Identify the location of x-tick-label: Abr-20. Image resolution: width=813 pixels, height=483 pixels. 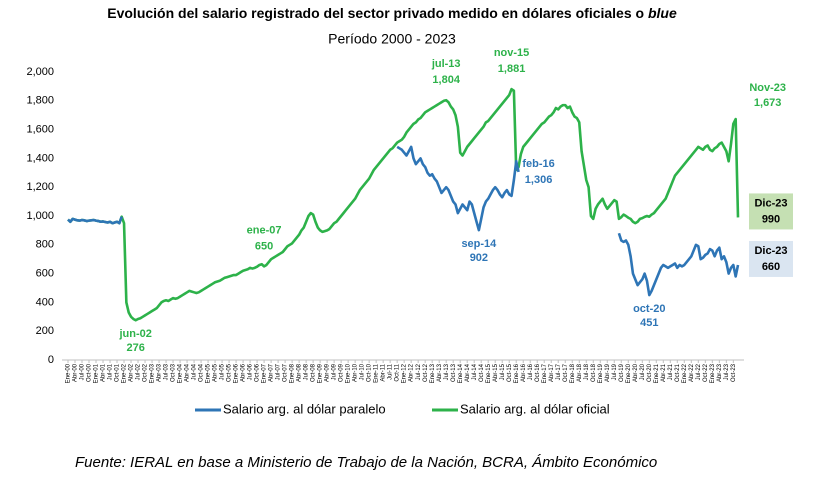
(636, 372).